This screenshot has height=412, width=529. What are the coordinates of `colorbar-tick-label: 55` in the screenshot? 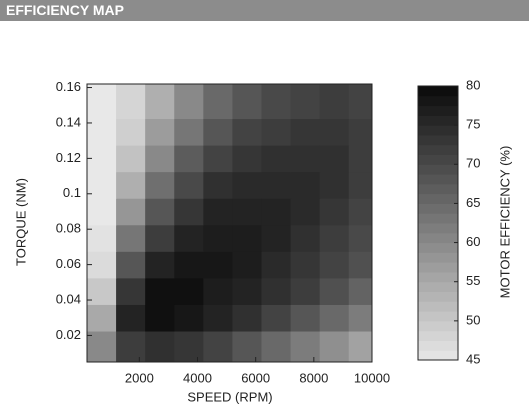 It's located at (473, 280).